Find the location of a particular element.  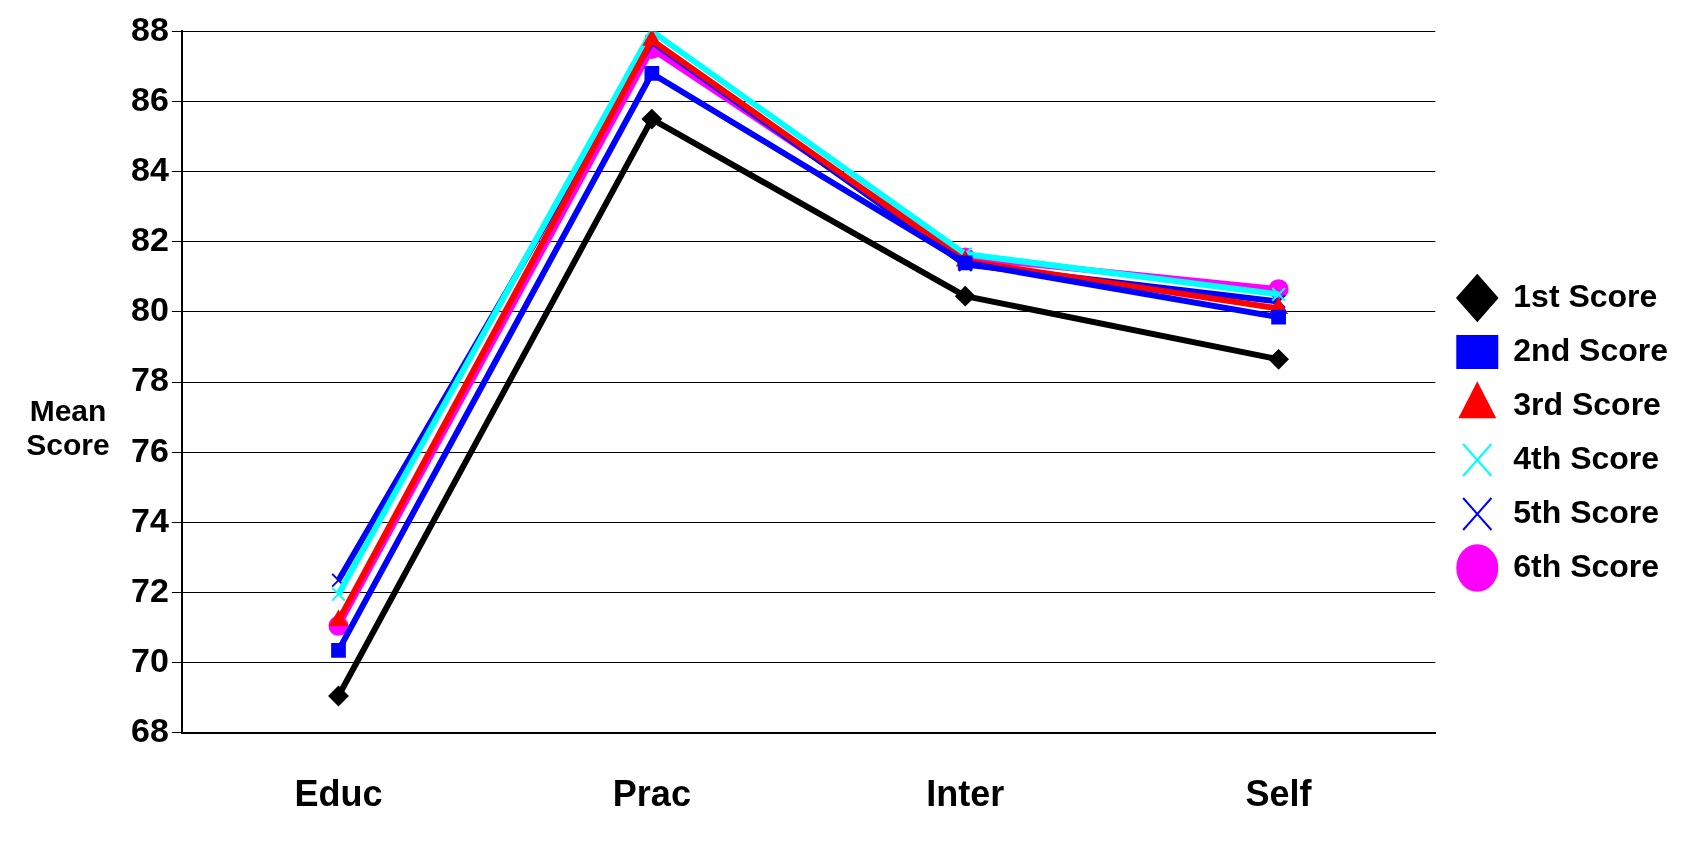

legend-label: 4th Score is located at coordinates (1586, 457).